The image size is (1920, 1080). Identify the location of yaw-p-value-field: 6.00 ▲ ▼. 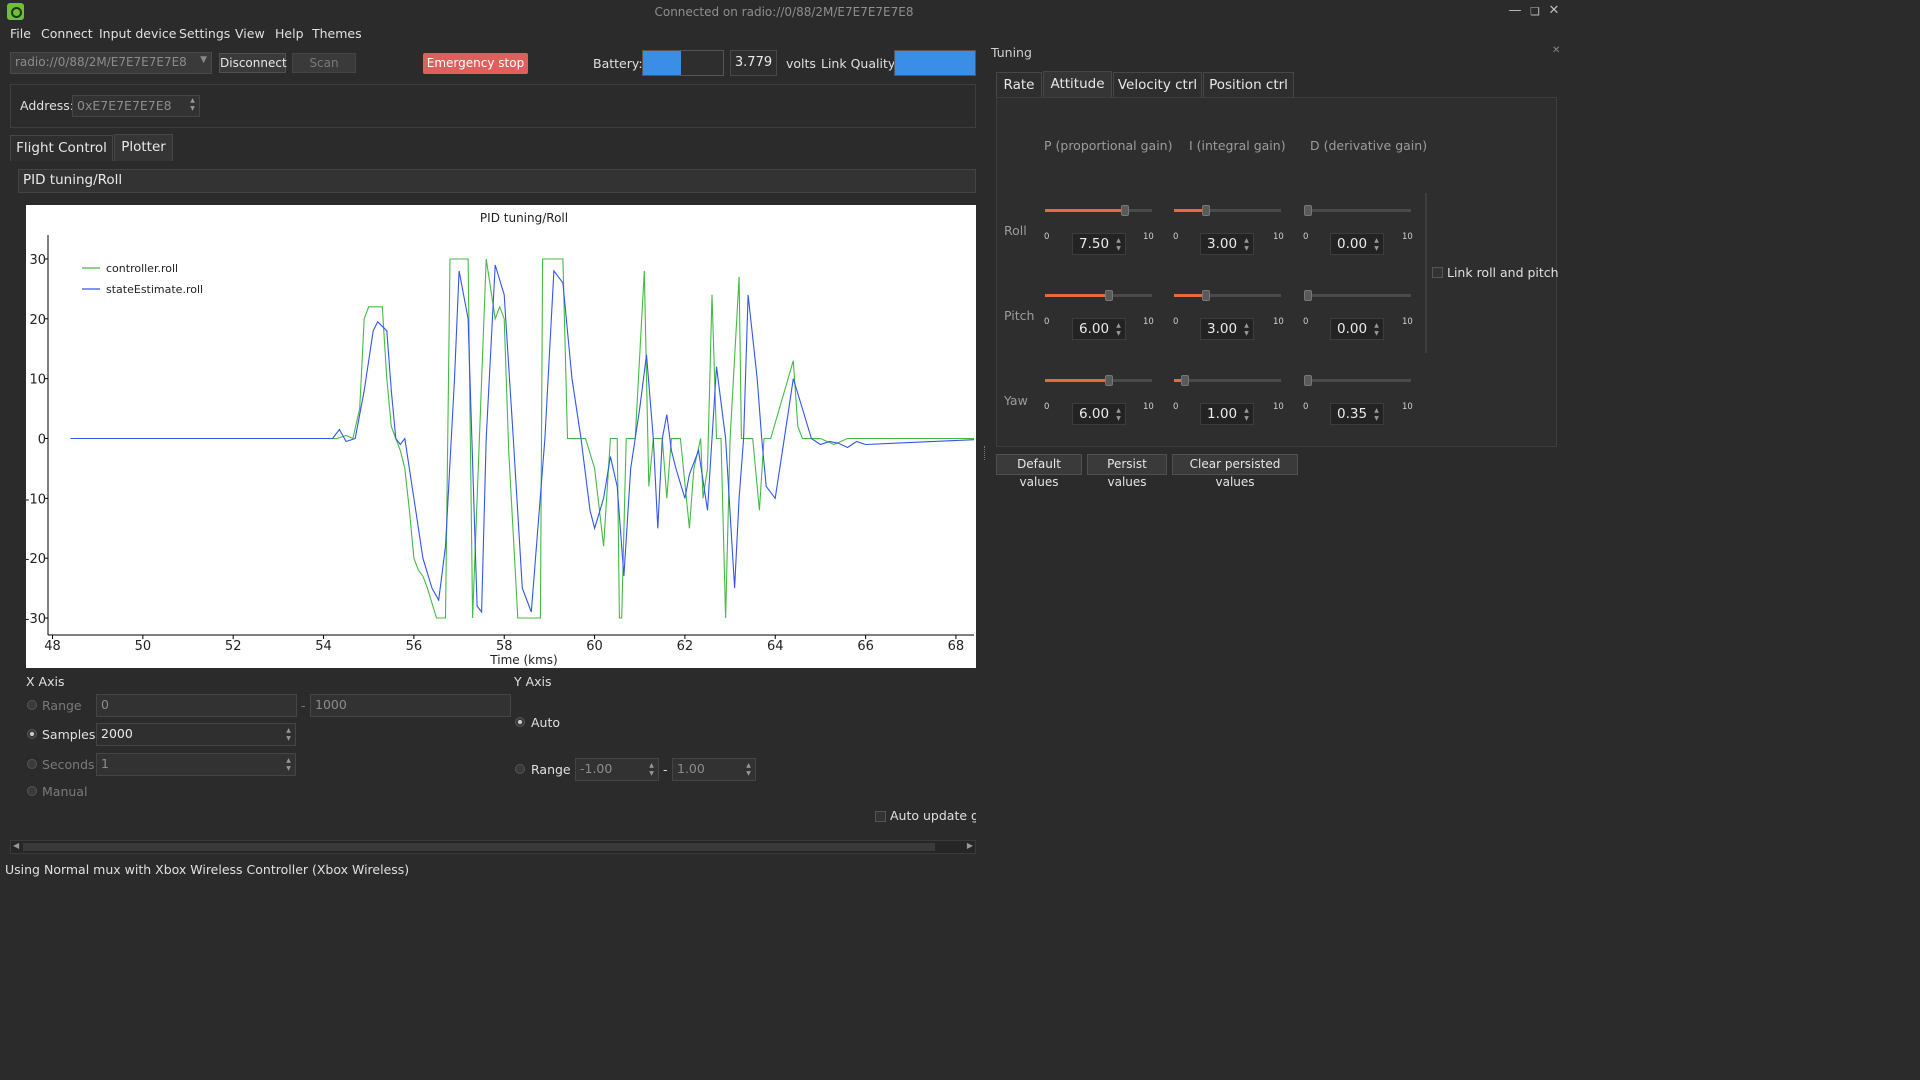
(1099, 414).